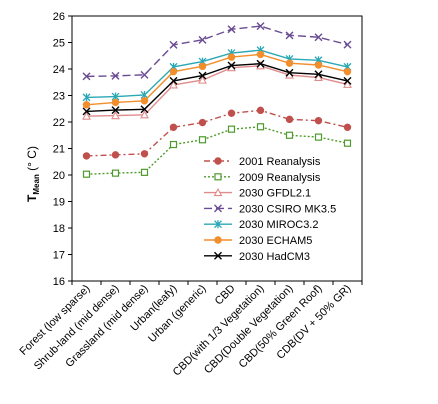 The height and width of the screenshot is (404, 438). What do you see at coordinates (274, 257) in the screenshot?
I see `legend-label: 2030 HadCM3` at bounding box center [274, 257].